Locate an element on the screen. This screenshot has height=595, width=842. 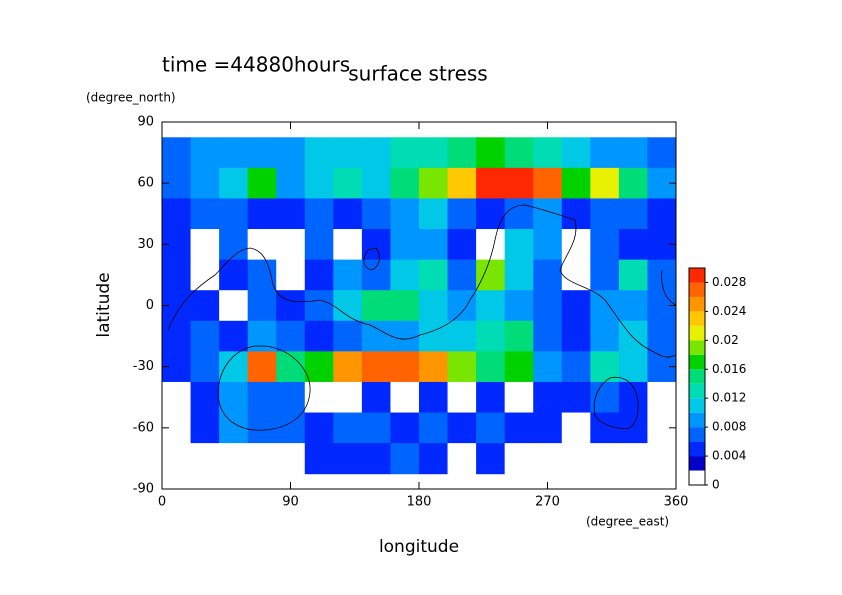
colorbar-tick-label: 0.028 is located at coordinates (729, 282).